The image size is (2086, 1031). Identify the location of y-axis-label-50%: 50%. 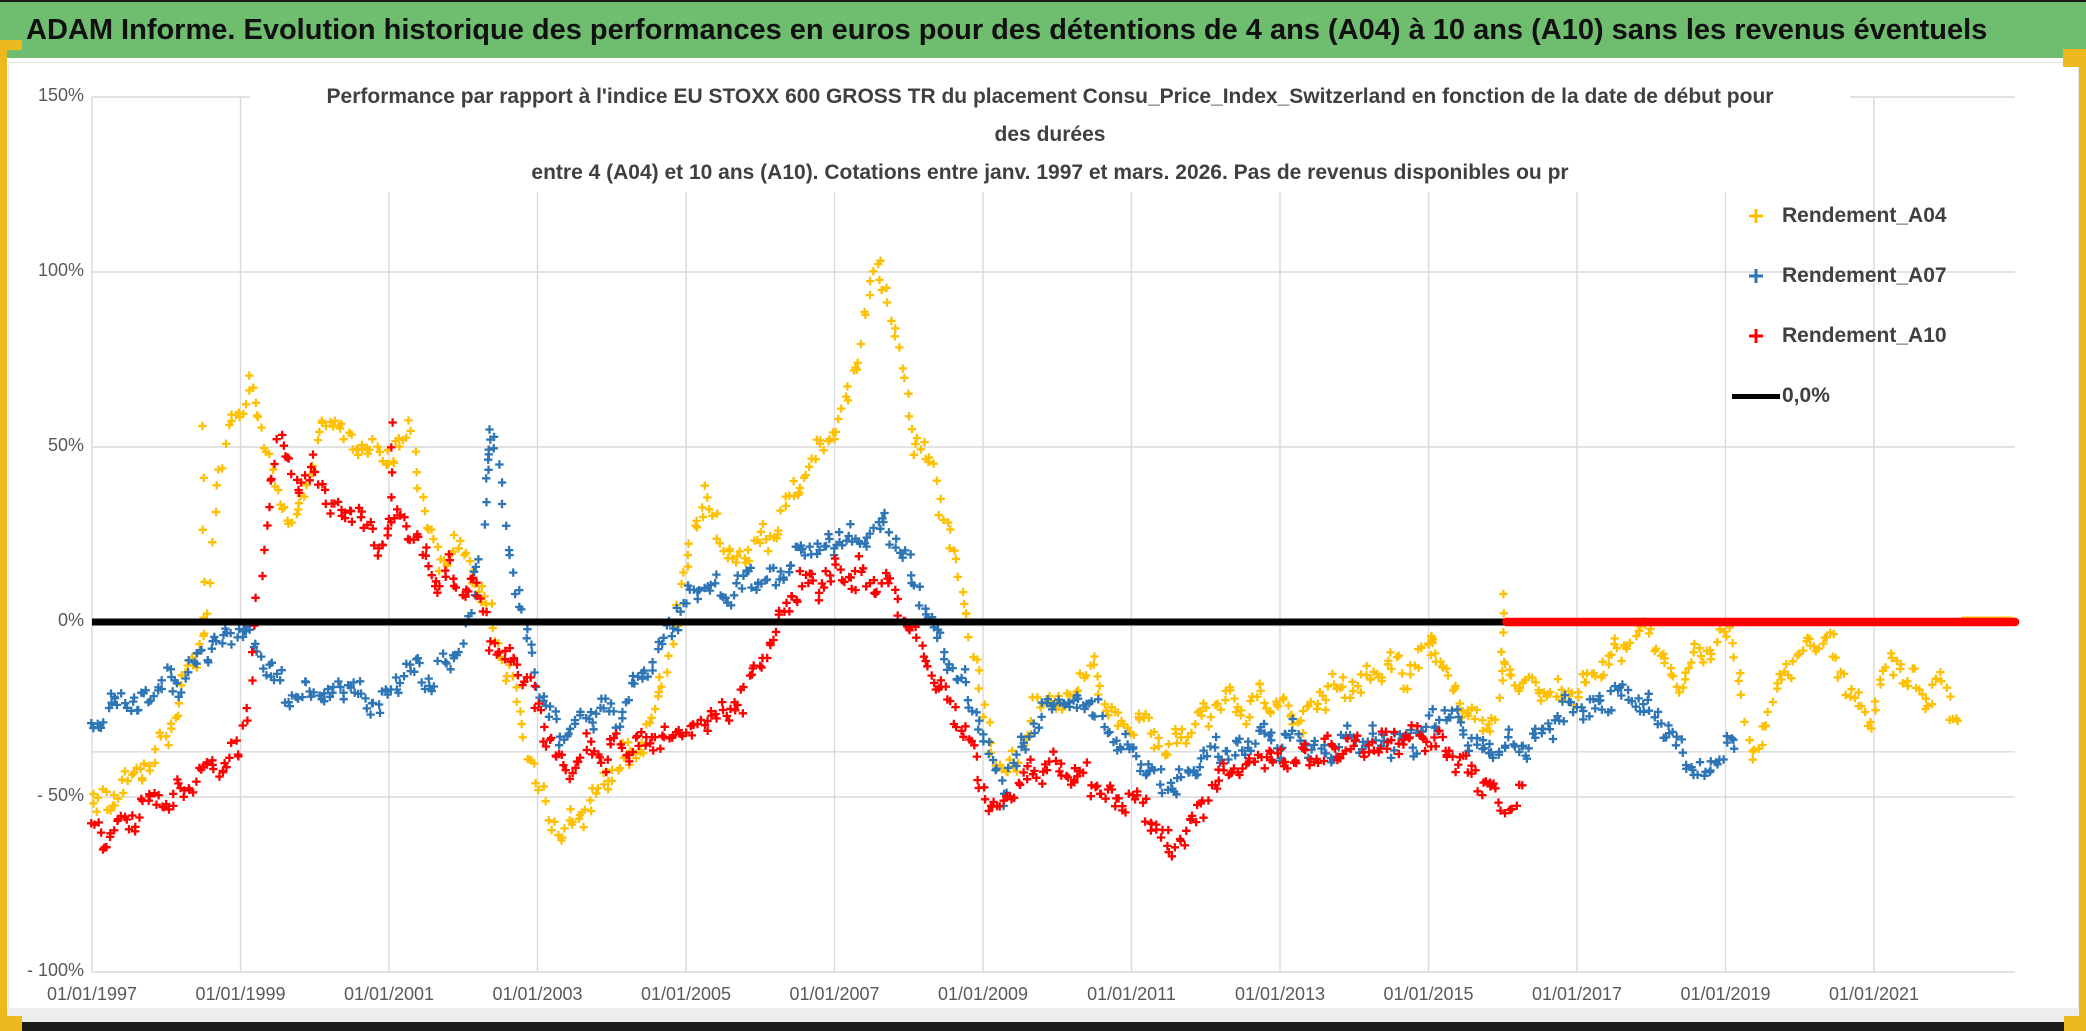
(65, 445).